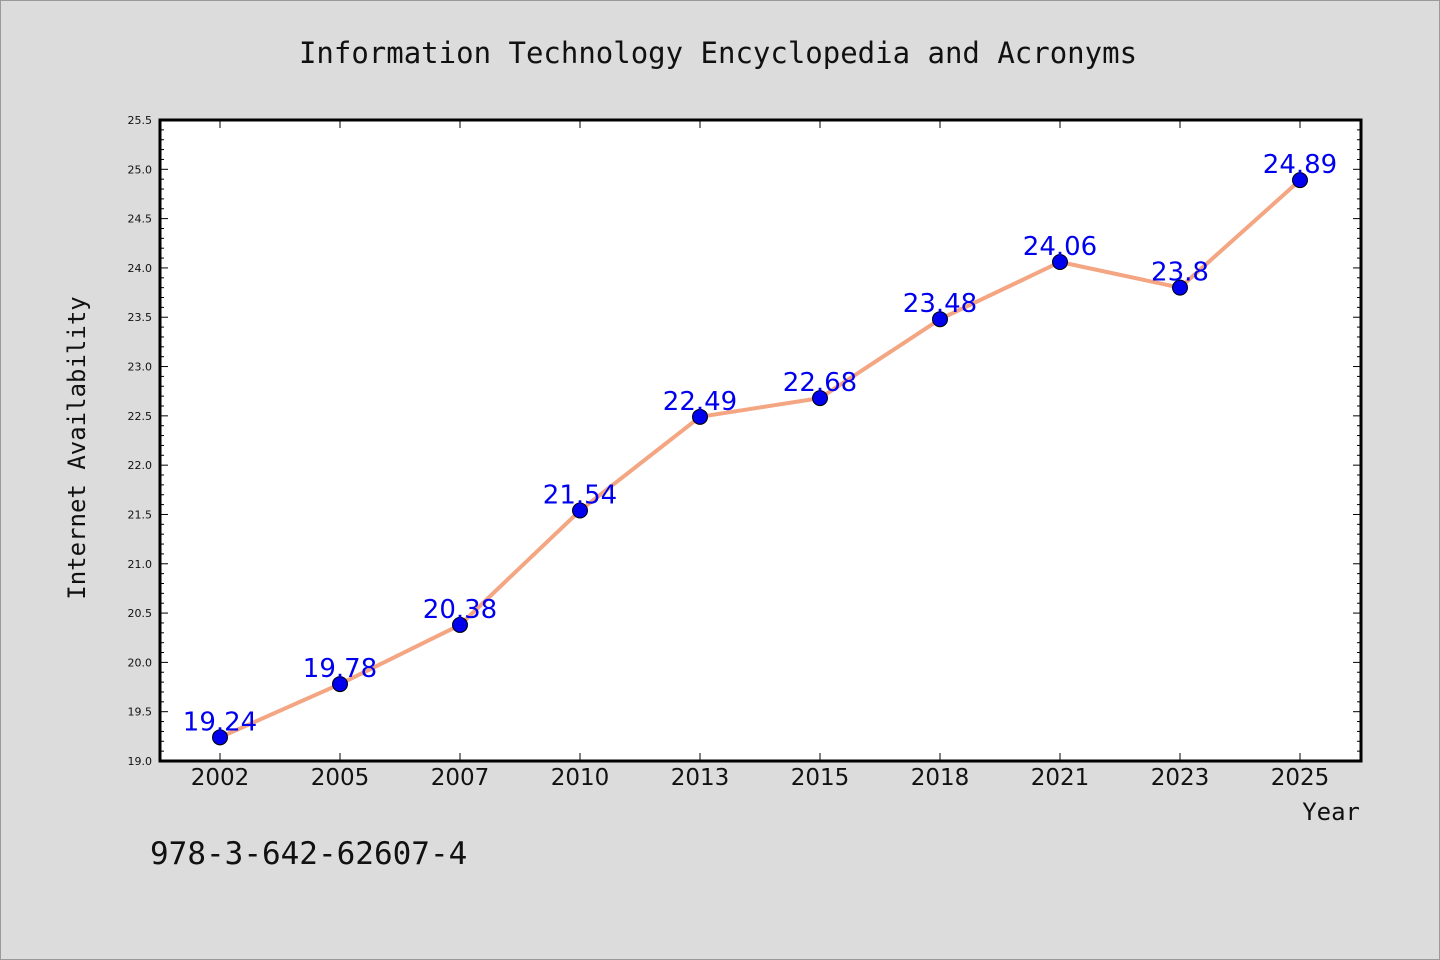  What do you see at coordinates (77, 447) in the screenshot?
I see `y-axis-label: Internet Availability` at bounding box center [77, 447].